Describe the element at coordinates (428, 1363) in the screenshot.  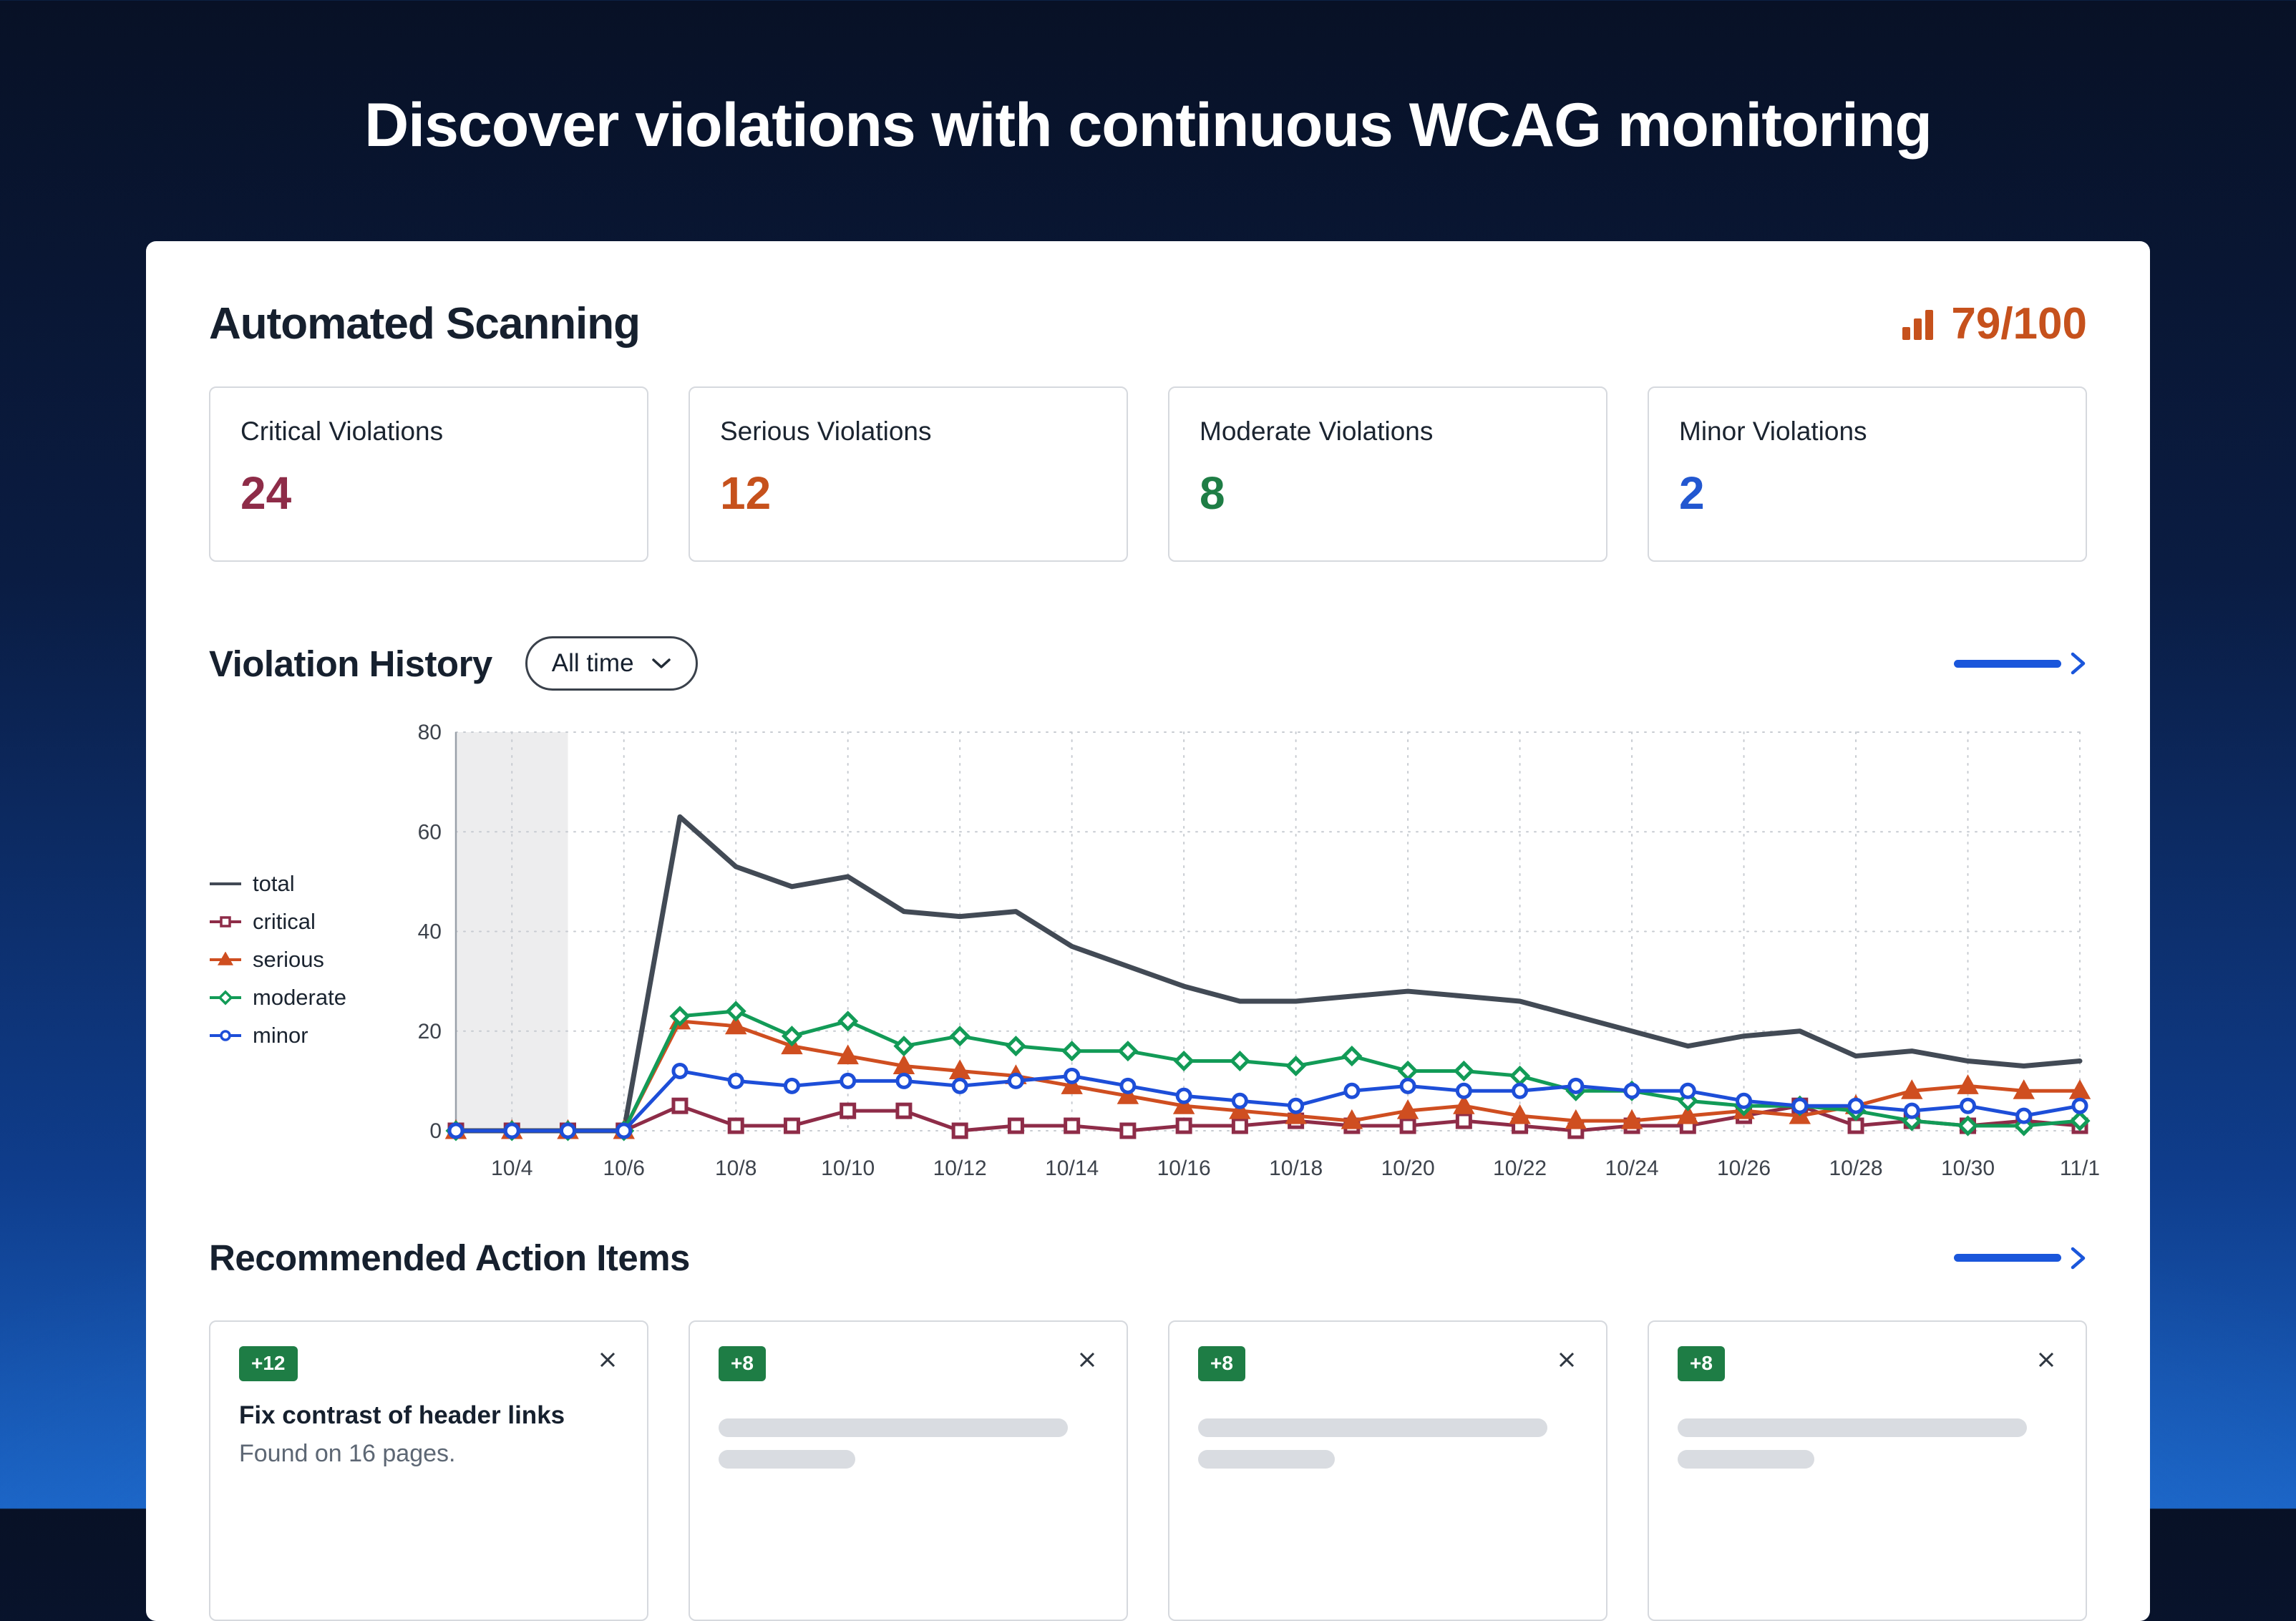
I see `action-card-top: +12` at that location.